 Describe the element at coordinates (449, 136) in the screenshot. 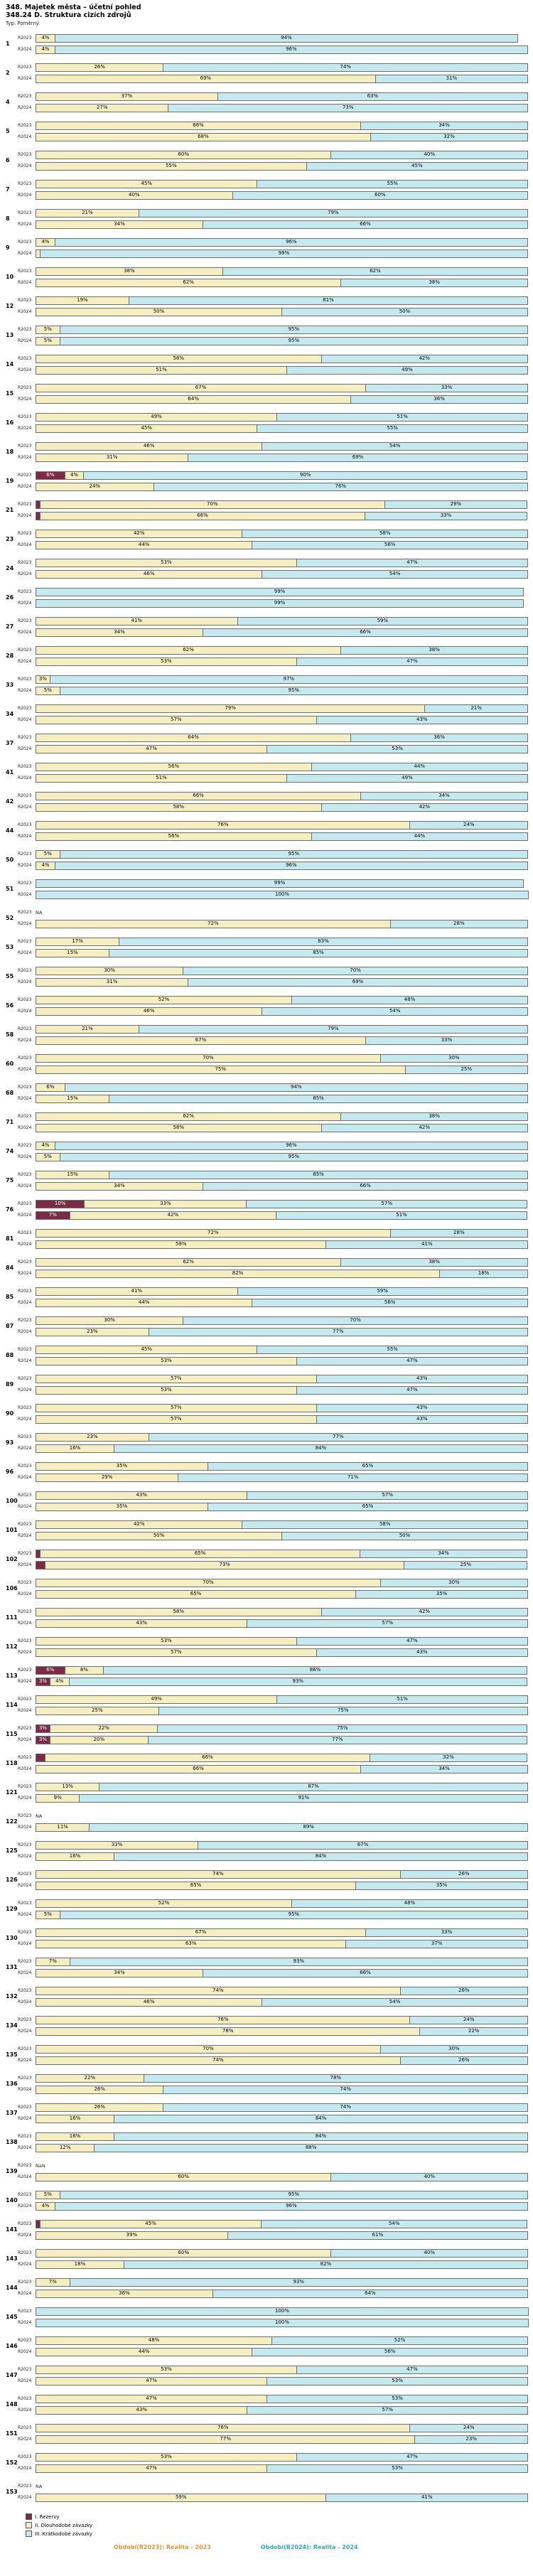

I see `bar-segment-iii: 32%` at that location.